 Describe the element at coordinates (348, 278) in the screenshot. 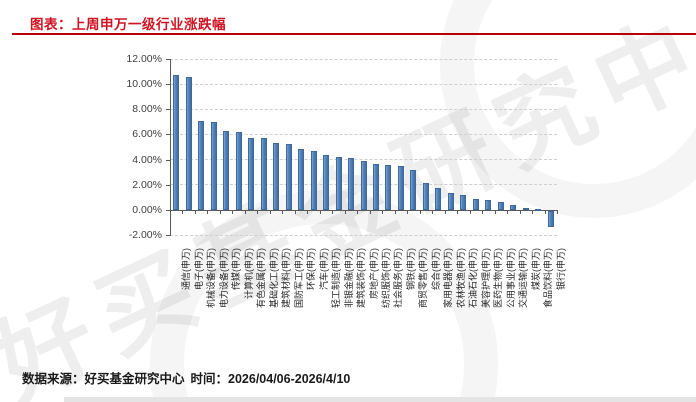

I see `x-axis-category-label: 非银金融(申万)` at that location.